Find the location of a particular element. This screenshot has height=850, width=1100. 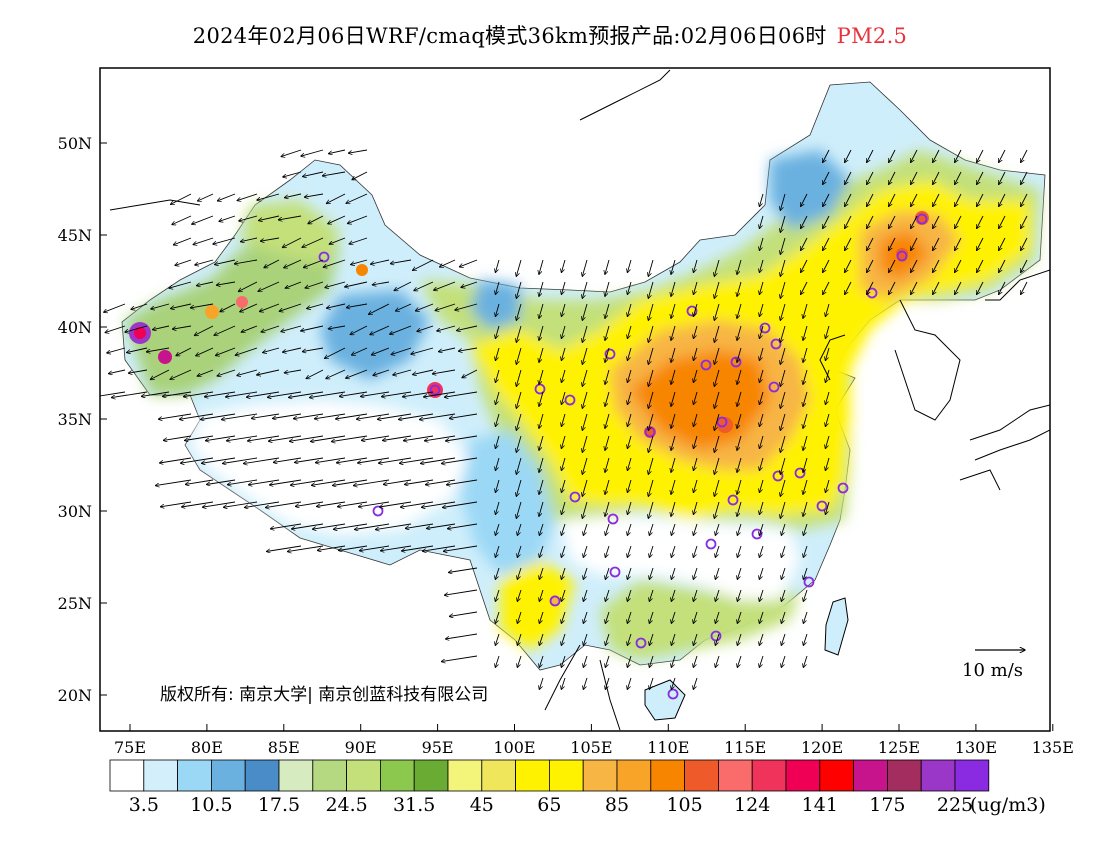

lon-label: 110E is located at coordinates (668, 747).